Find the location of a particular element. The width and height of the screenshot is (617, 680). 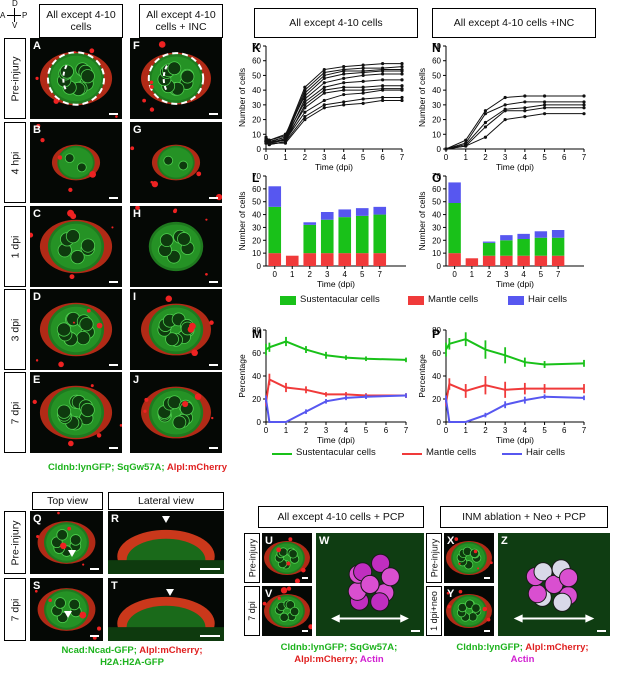

y-tick-label-n: 0 is located at coordinates (439, 149).